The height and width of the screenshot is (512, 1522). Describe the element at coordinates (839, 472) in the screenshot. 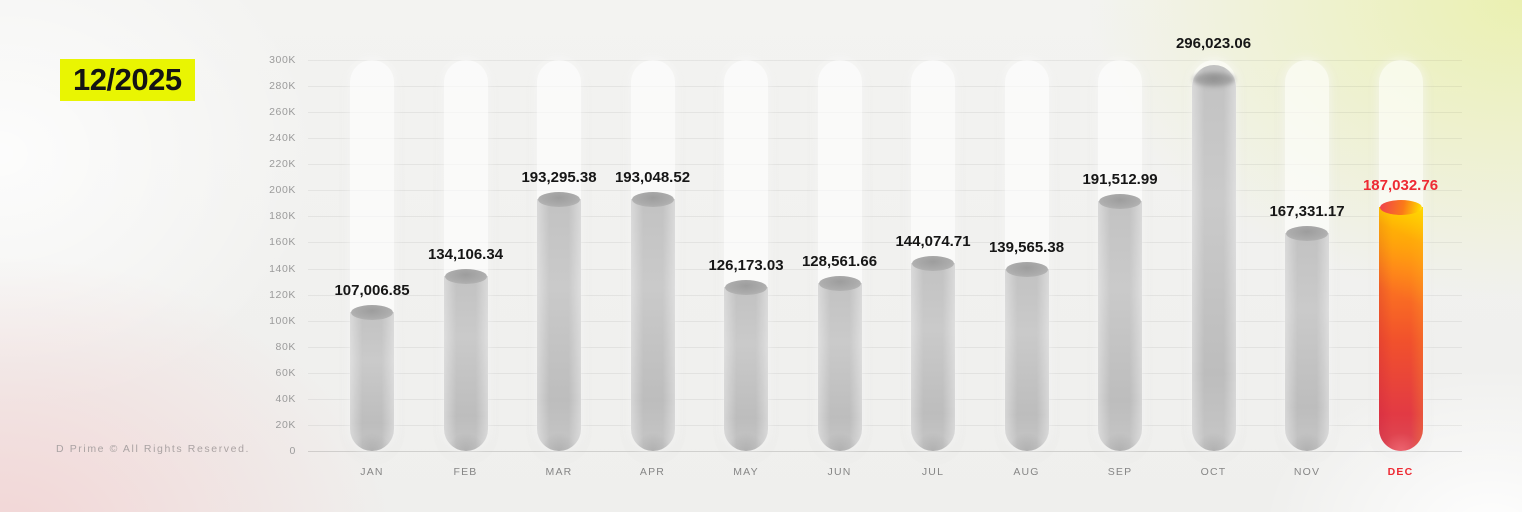

I see `x-label-jun: JUN` at that location.